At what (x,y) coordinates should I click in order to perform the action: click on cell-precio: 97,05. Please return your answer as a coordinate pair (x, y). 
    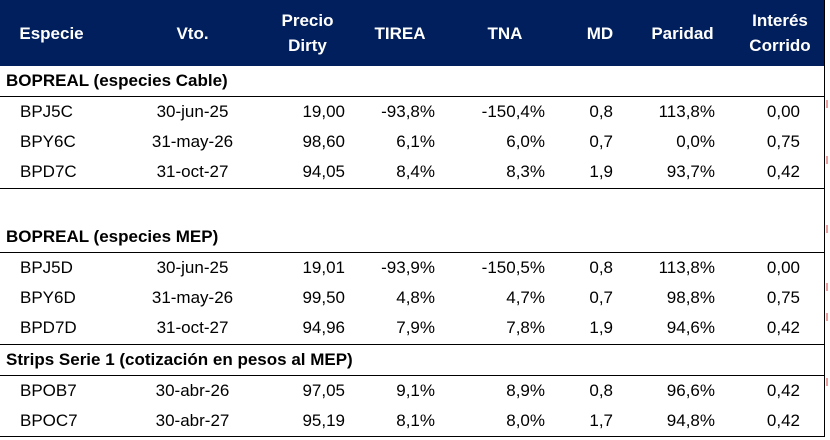
    Looking at the image, I should click on (323, 390).